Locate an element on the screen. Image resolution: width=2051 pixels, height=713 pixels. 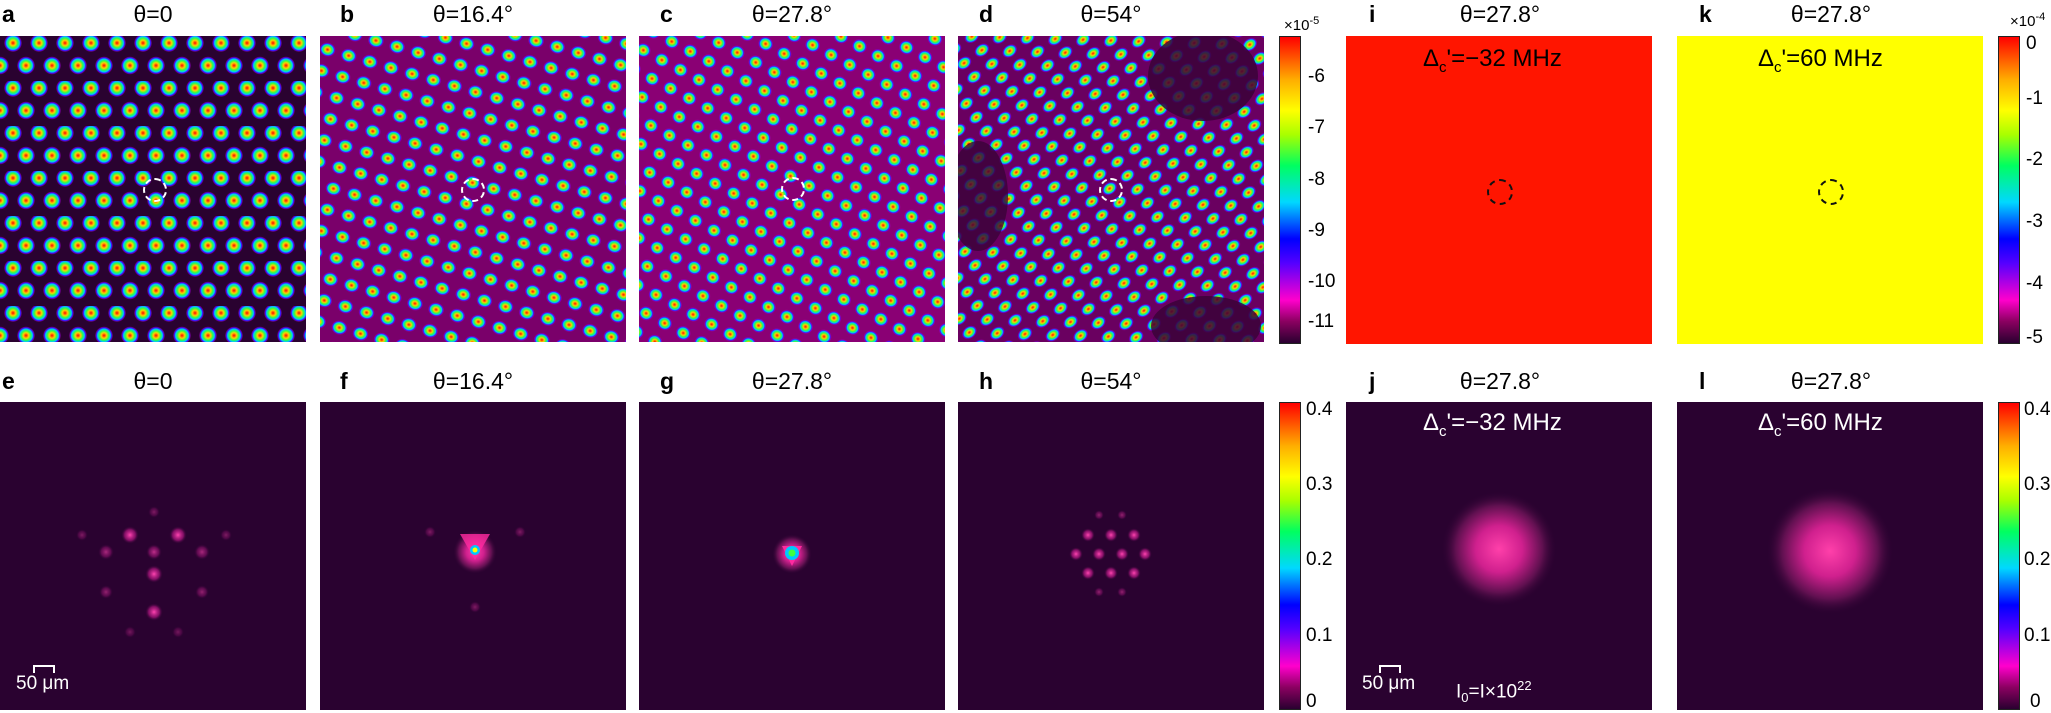
panel-title-h: θ=54° is located at coordinates (1111, 381).